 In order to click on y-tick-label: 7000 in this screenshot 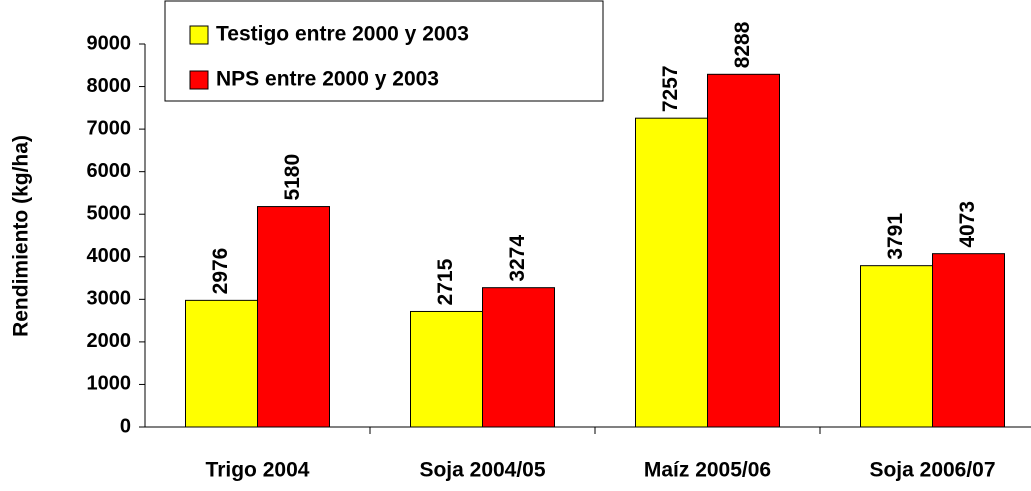, I will do `click(109, 128)`.